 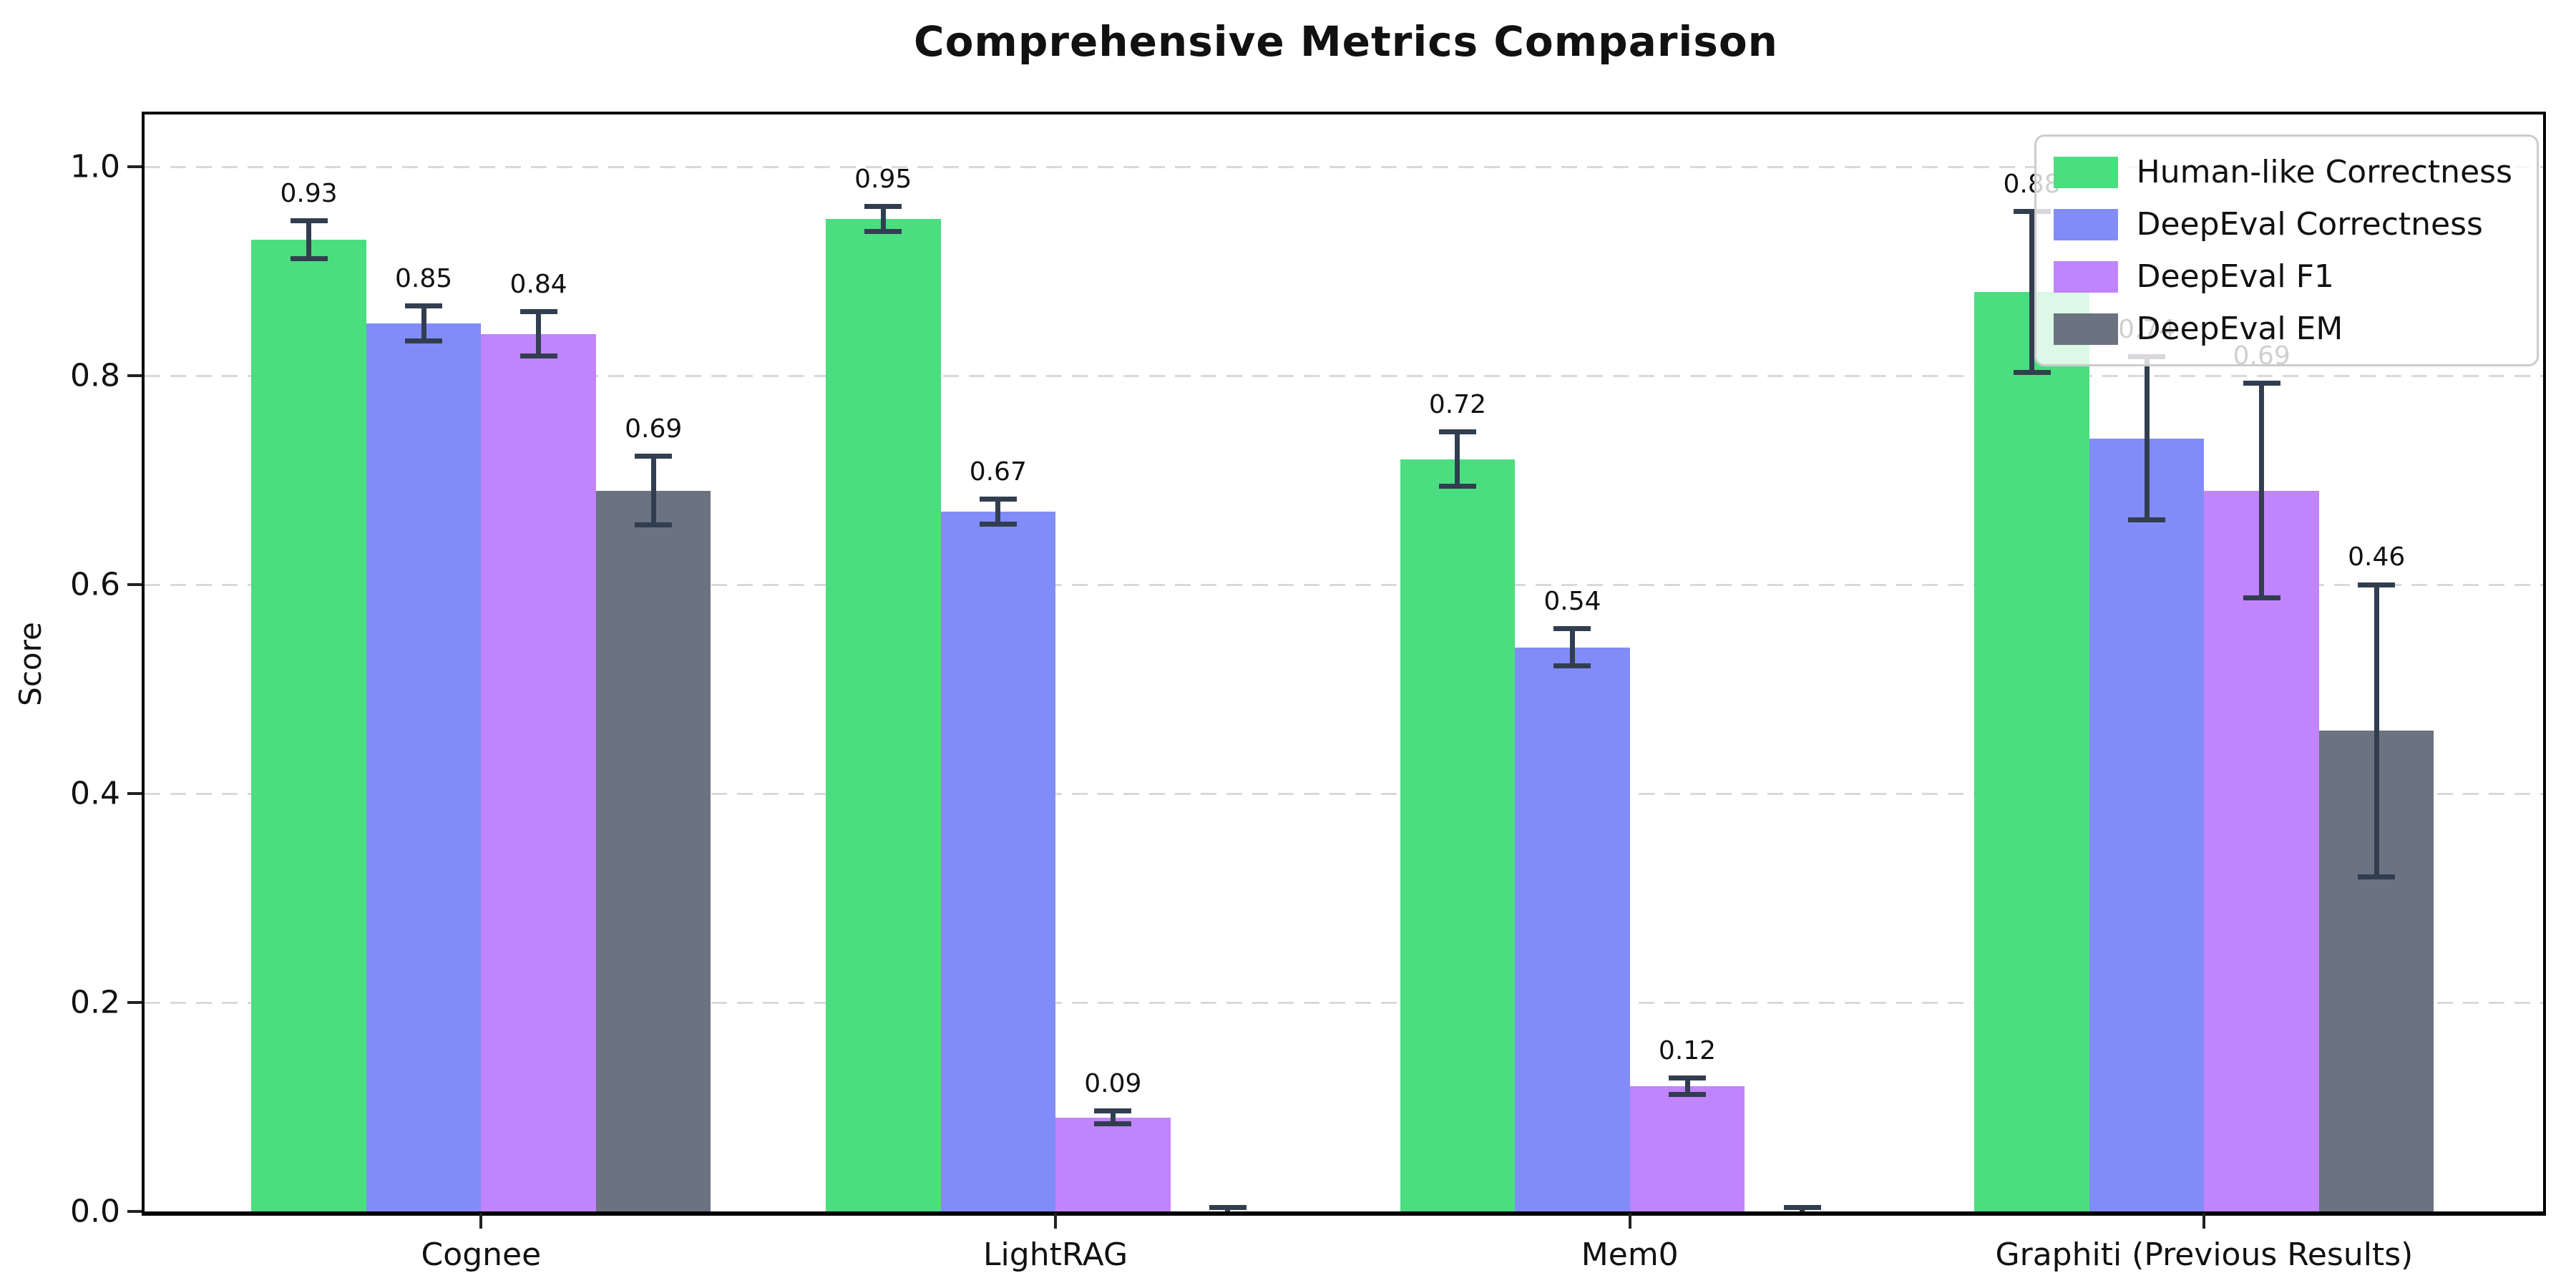 I want to click on y-tick-label: 1.0, so click(x=95, y=166).